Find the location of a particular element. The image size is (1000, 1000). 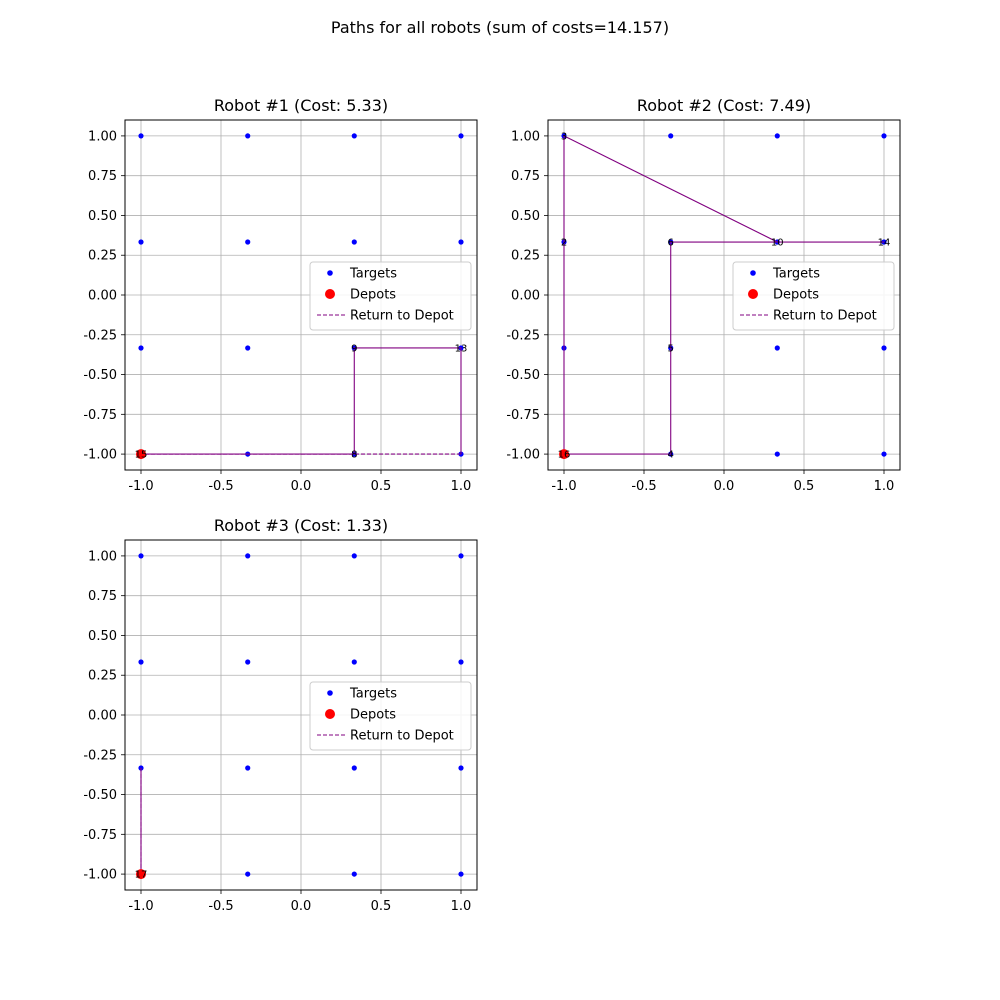

node-label: 14 is located at coordinates (884, 243).